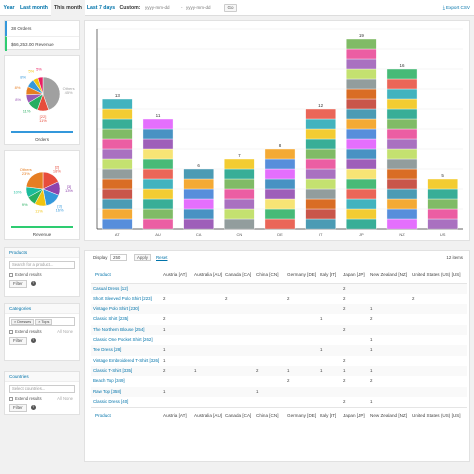 This screenshot has width=474, height=474. I want to click on products-filter-button: Filter, so click(18, 284).